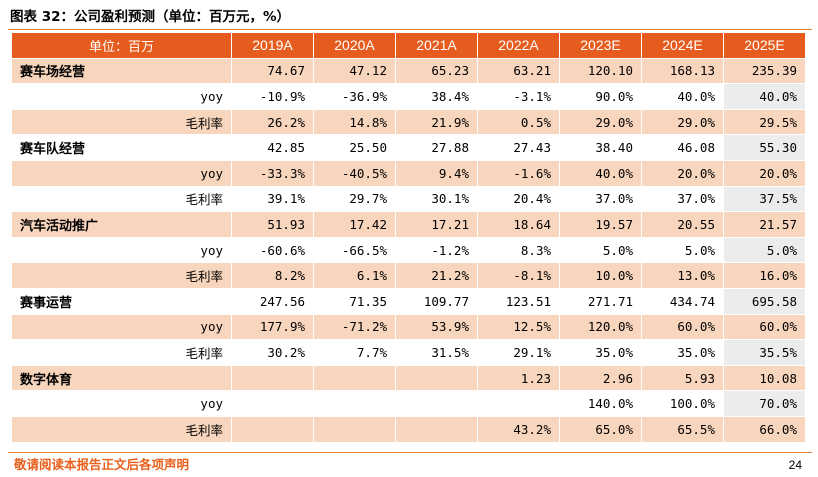  What do you see at coordinates (437, 97) in the screenshot?
I see `value-cell: 38.4%` at bounding box center [437, 97].